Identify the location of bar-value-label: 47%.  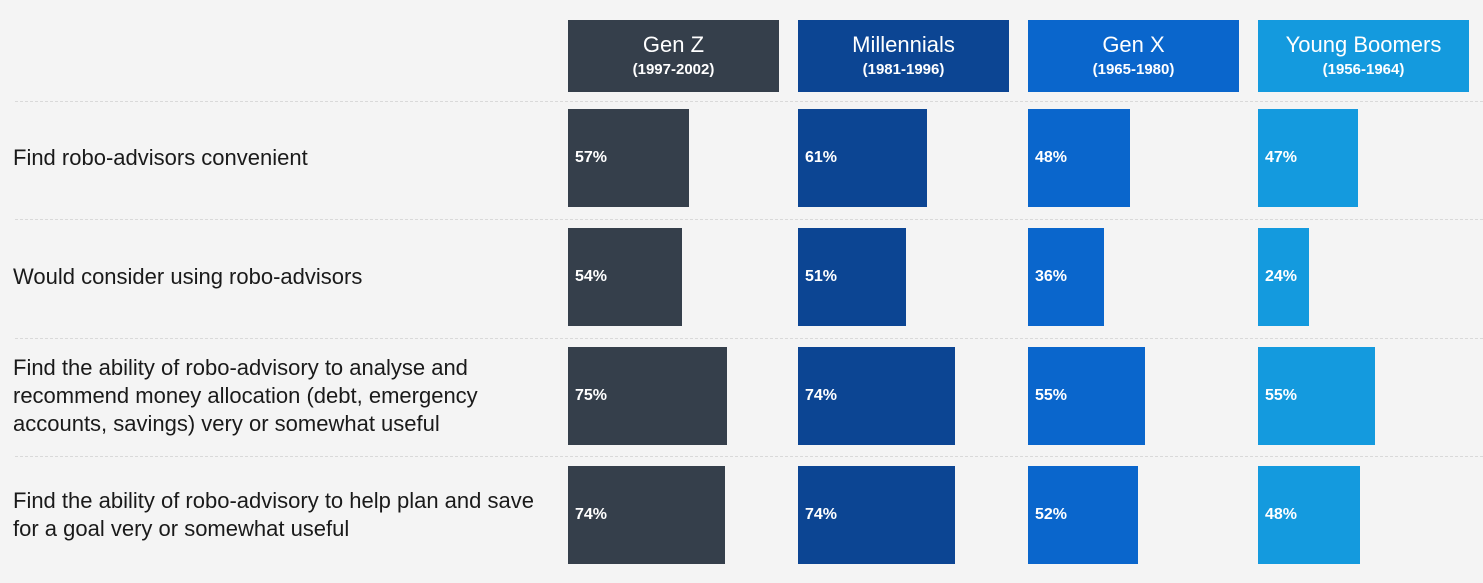
(1281, 157).